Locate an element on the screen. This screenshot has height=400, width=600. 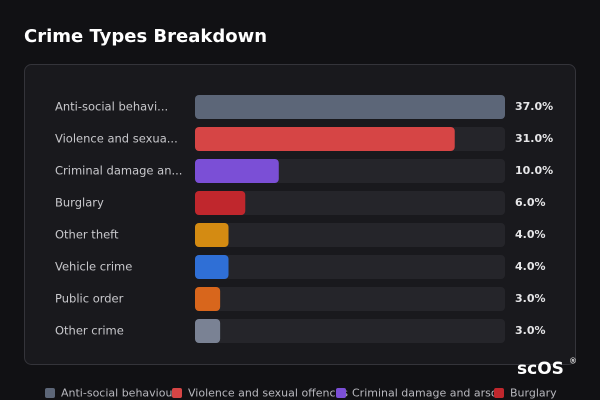
legend-label: Criminal damage and arson is located at coordinates (428, 393).